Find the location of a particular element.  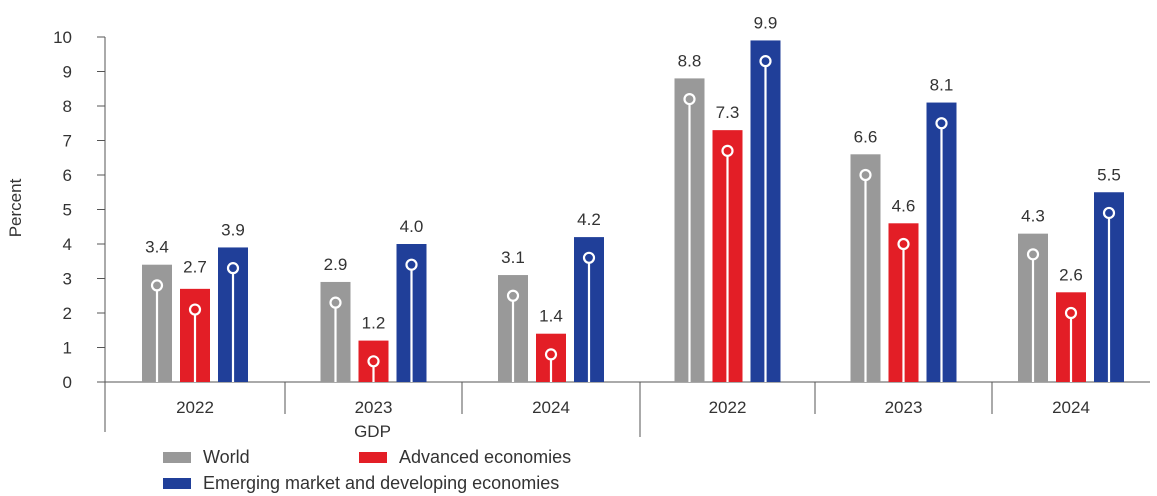

legend-swatch-advanced is located at coordinates (373, 457).